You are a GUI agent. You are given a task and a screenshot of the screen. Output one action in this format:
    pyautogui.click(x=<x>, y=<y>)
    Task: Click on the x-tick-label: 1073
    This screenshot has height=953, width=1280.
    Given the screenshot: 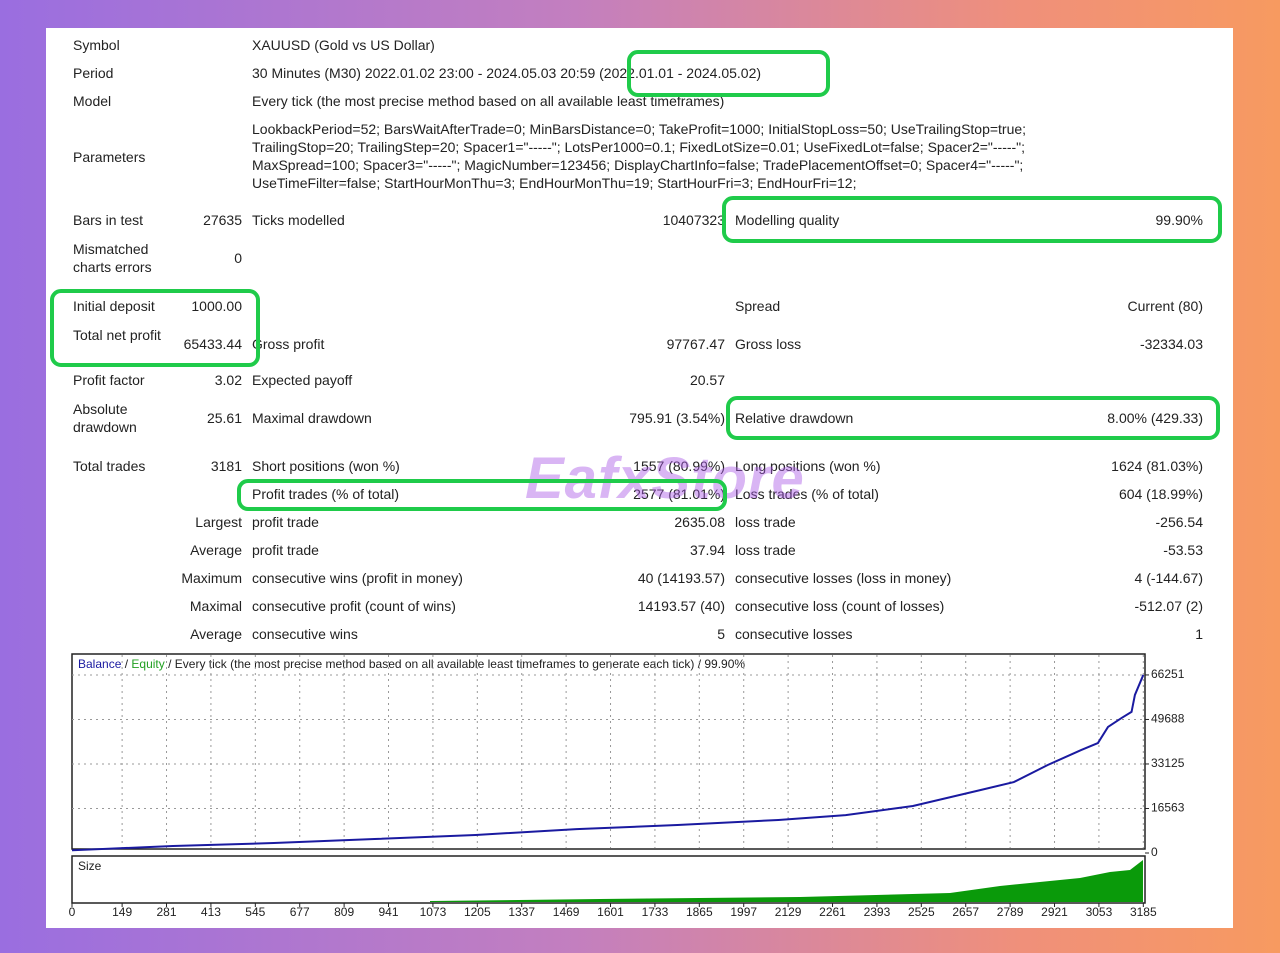 What is the action you would take?
    pyautogui.click(x=433, y=912)
    